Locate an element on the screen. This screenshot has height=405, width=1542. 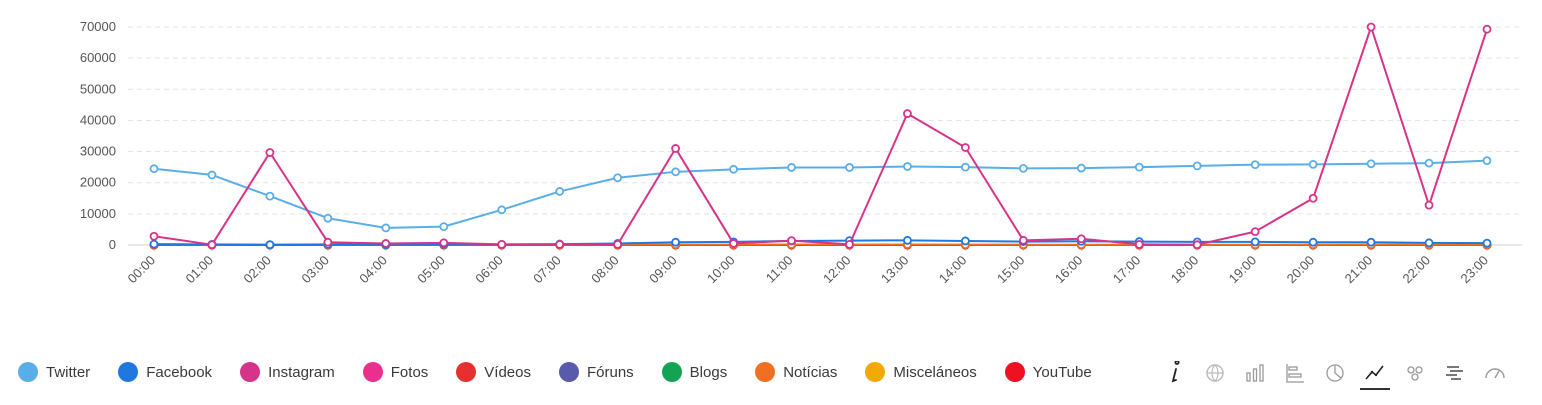
pie-chart-button is located at coordinates (1335, 373).